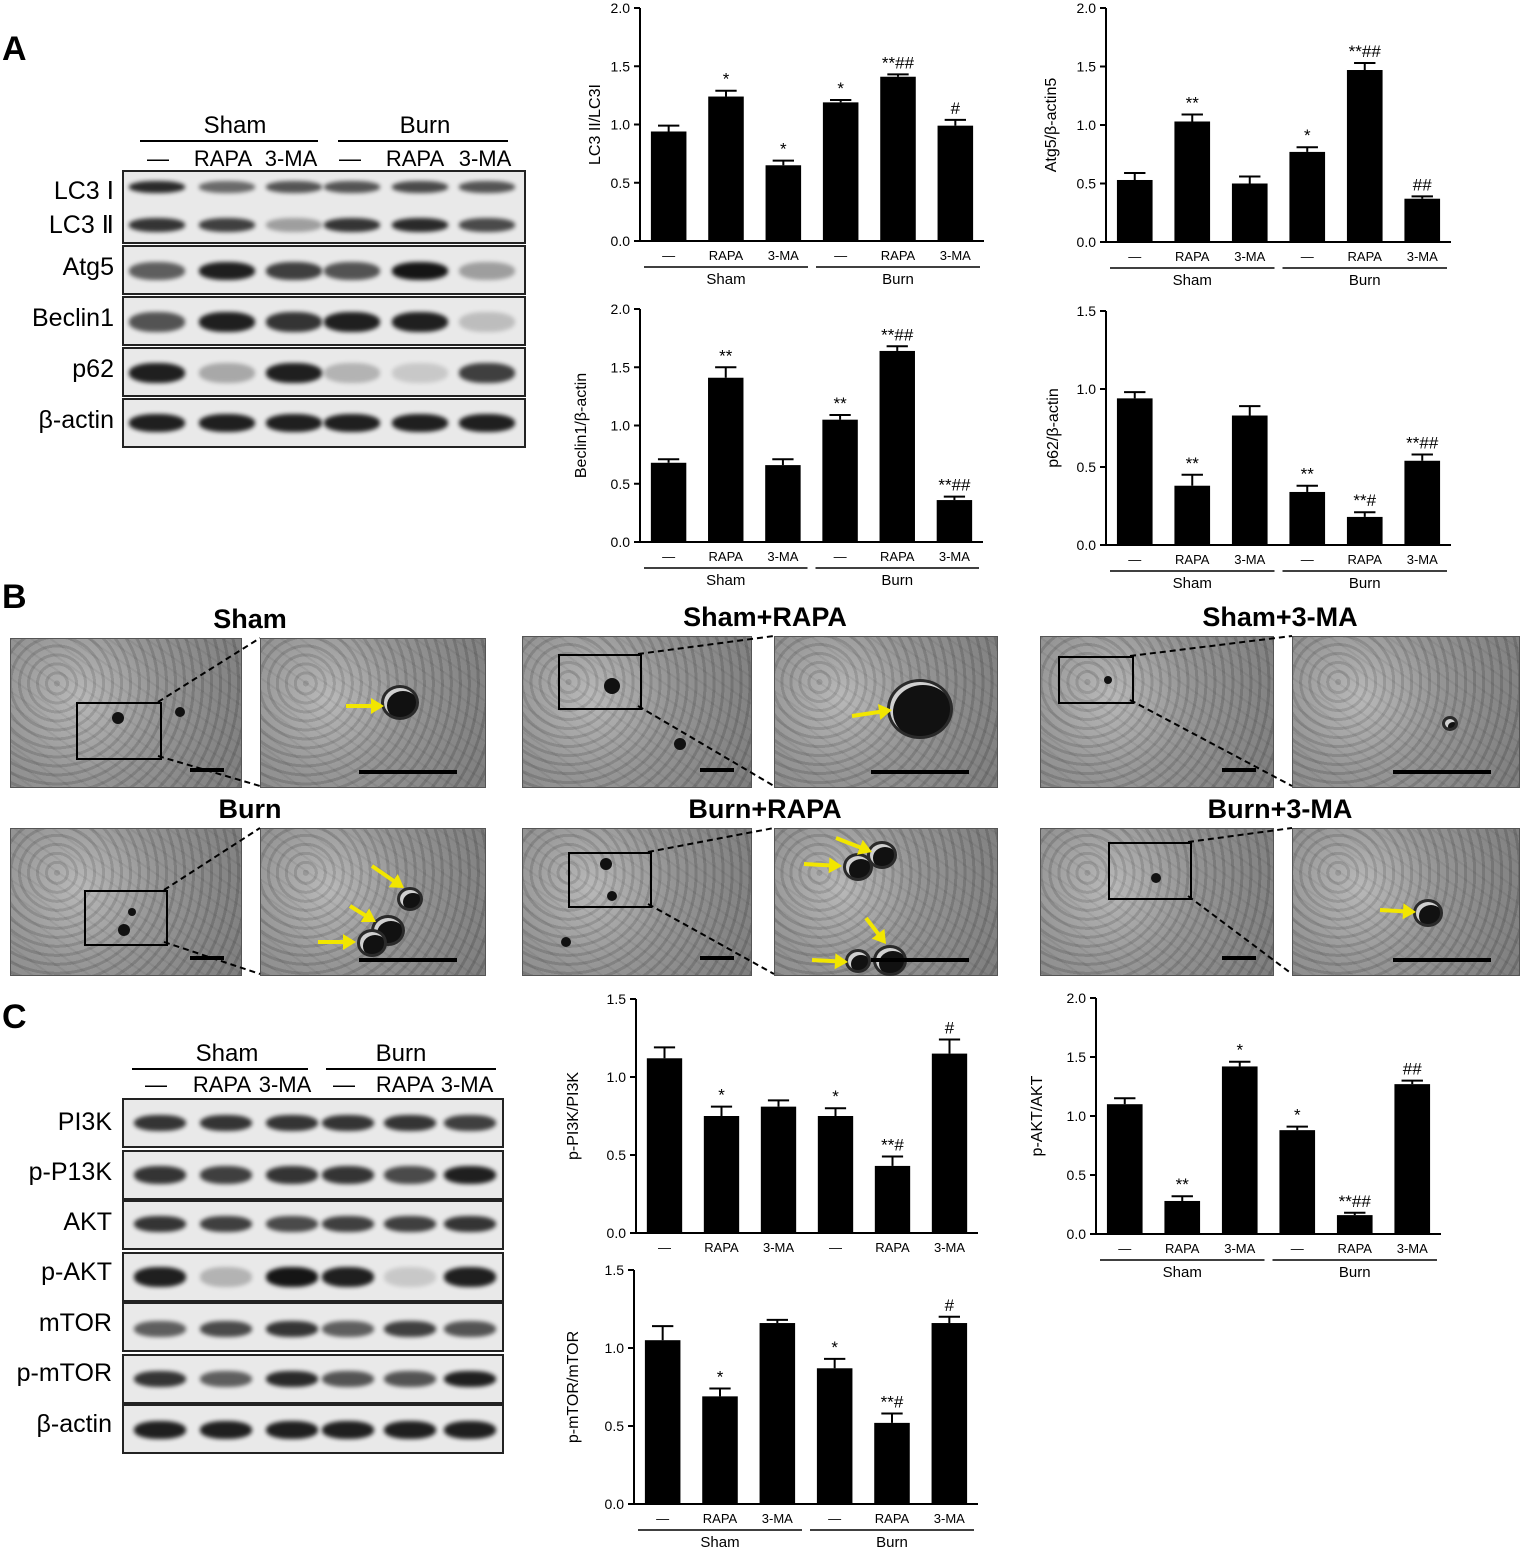 This screenshot has height=1547, width=1521. I want to click on group-label: Burn, so click(897, 580).